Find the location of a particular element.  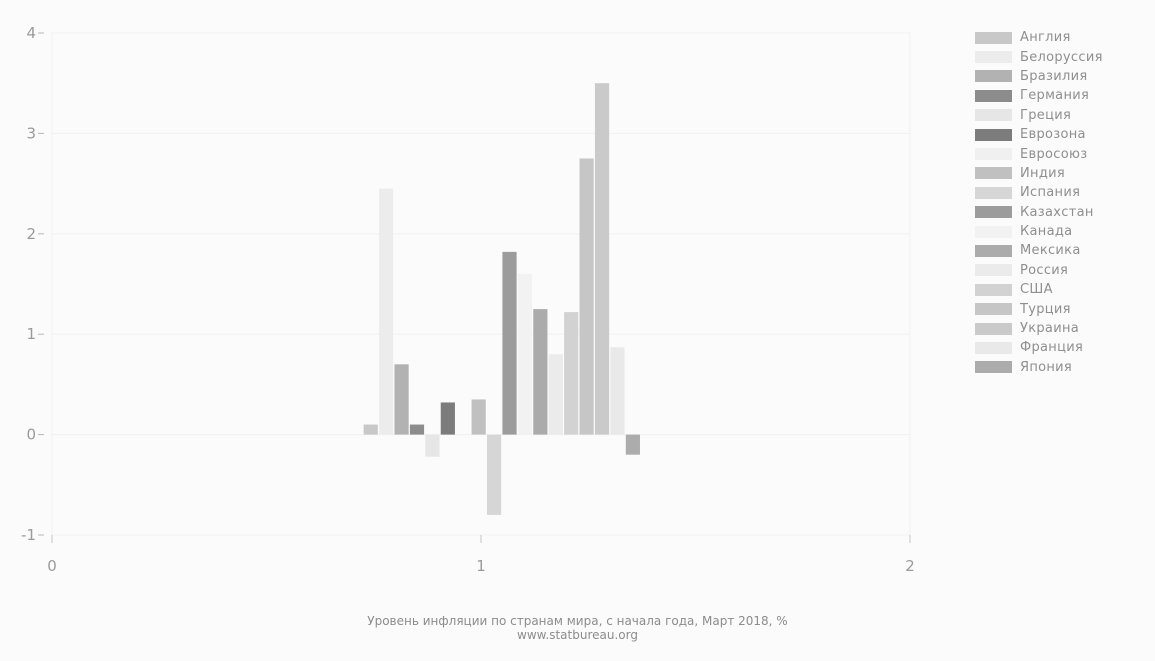

bar: Турция is located at coordinates (586, 296).